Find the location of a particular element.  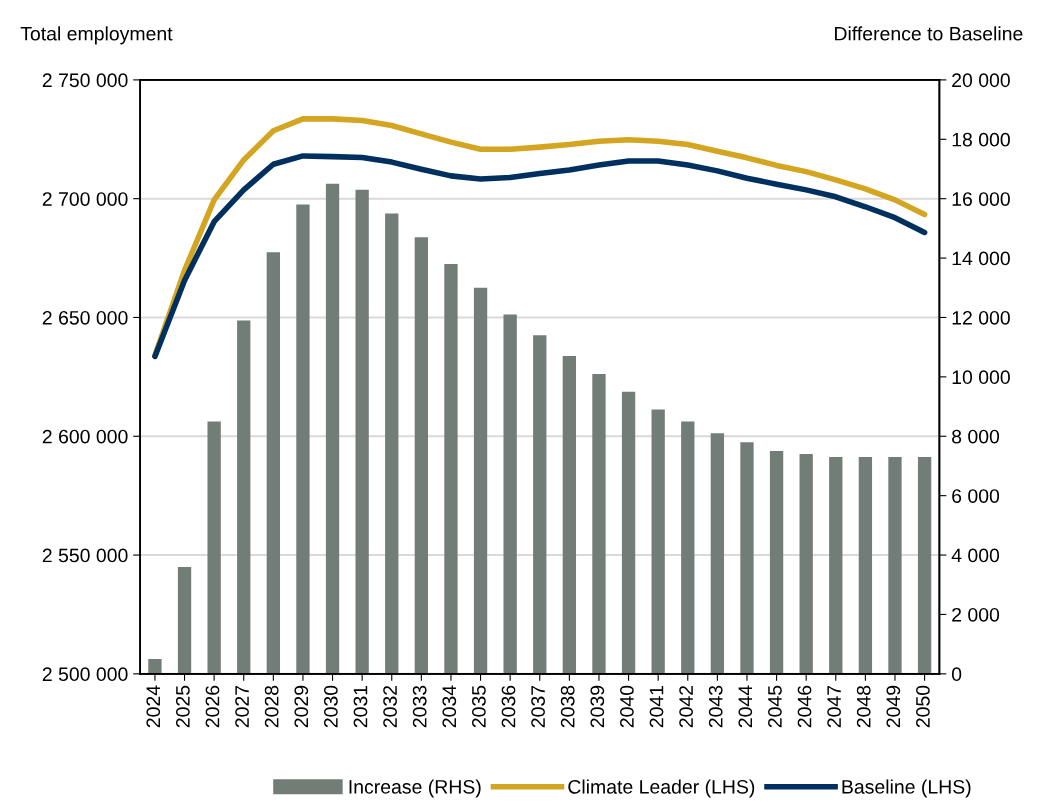

y2-tick-label: 6 000 is located at coordinates (976, 496).